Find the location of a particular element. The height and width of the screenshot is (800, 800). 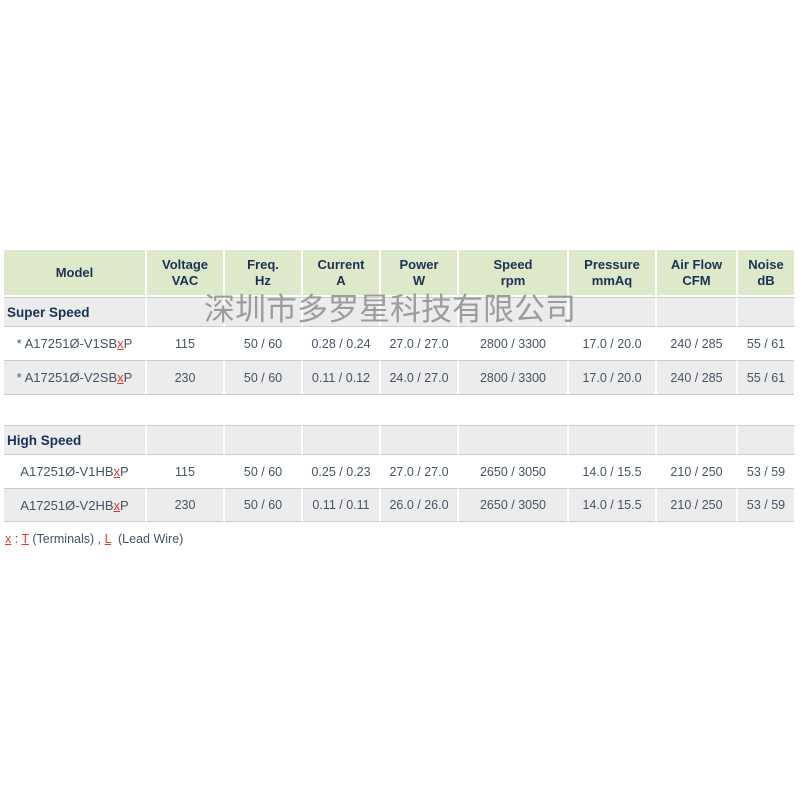

col-header-unit: CFM is located at coordinates (696, 280).